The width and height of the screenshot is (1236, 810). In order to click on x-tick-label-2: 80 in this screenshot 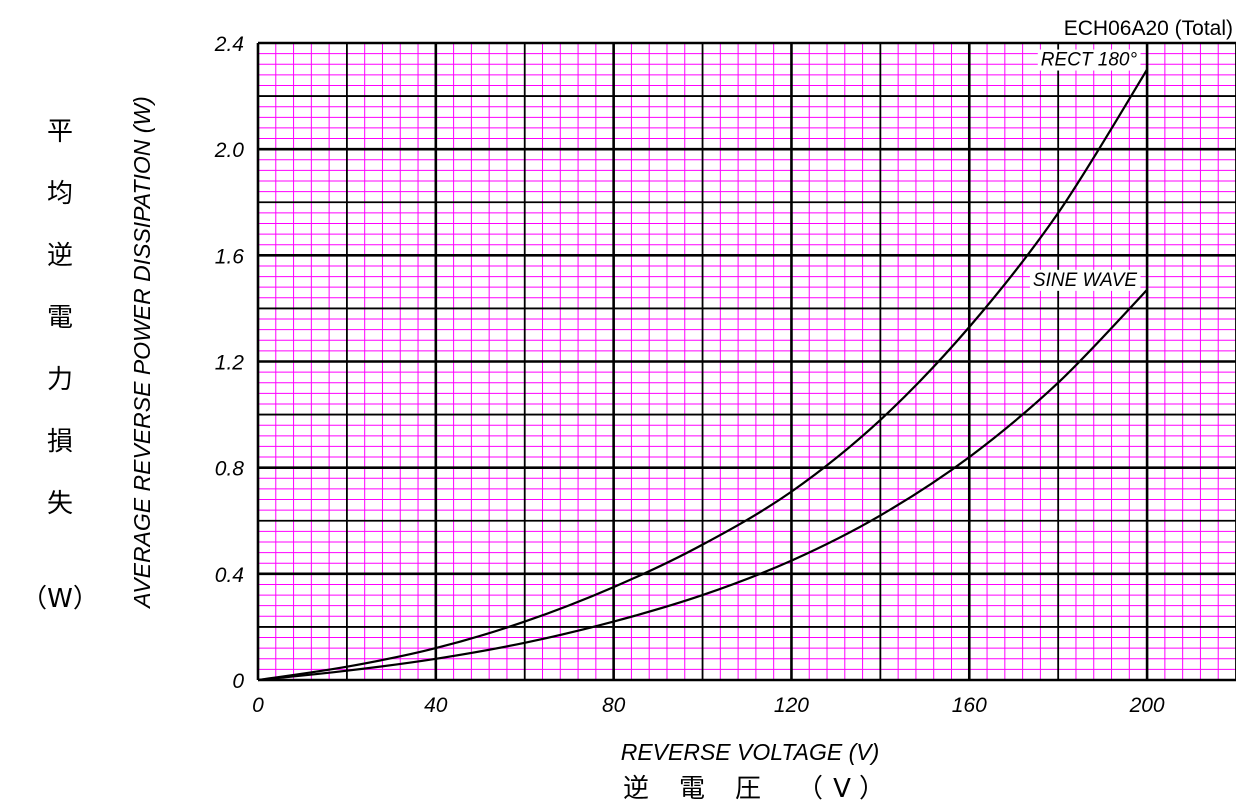, I will do `click(614, 705)`.